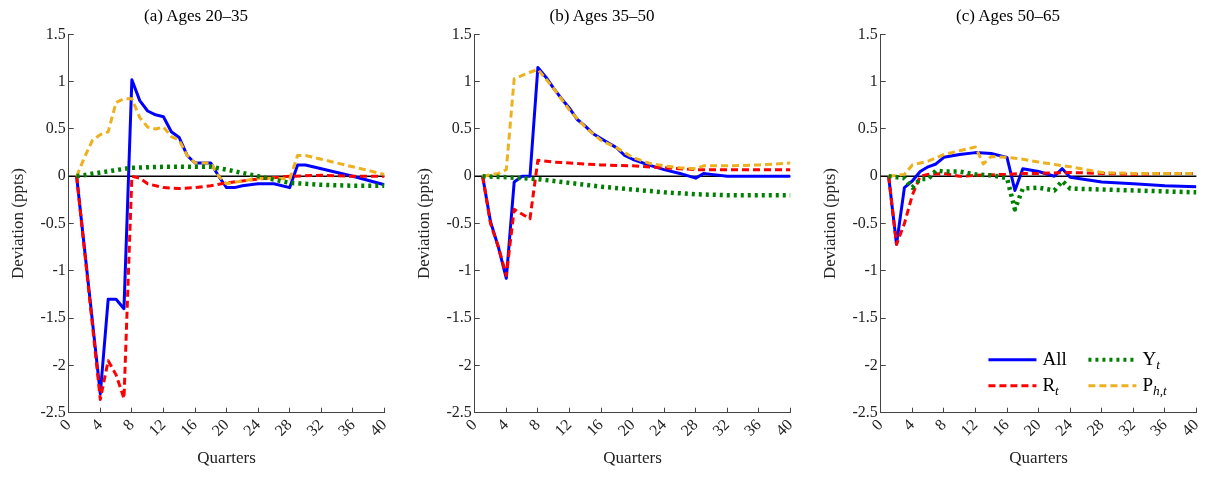  Describe the element at coordinates (1008, 15) in the screenshot. I see `chart-title: (c) Ages 50–65` at that location.